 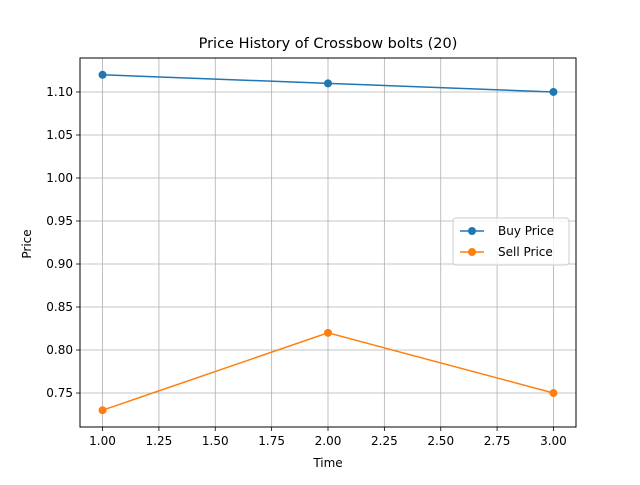 What do you see at coordinates (440, 441) in the screenshot?
I see `x-tick-label: 2.50` at bounding box center [440, 441].